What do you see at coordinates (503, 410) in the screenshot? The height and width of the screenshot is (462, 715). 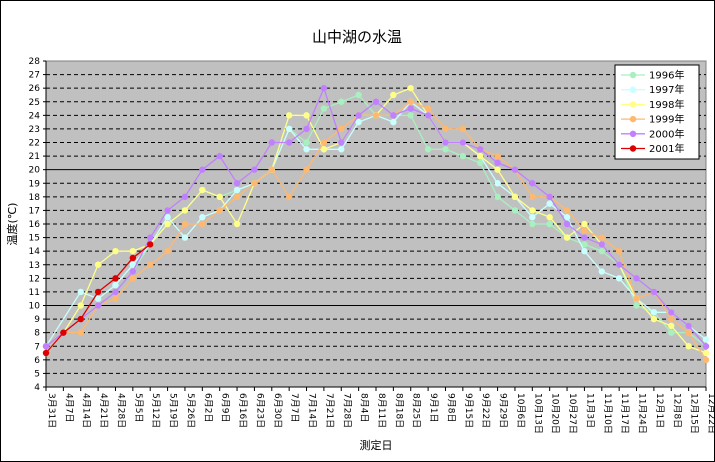 I see `x-tick-label: 9月29日` at bounding box center [503, 410].